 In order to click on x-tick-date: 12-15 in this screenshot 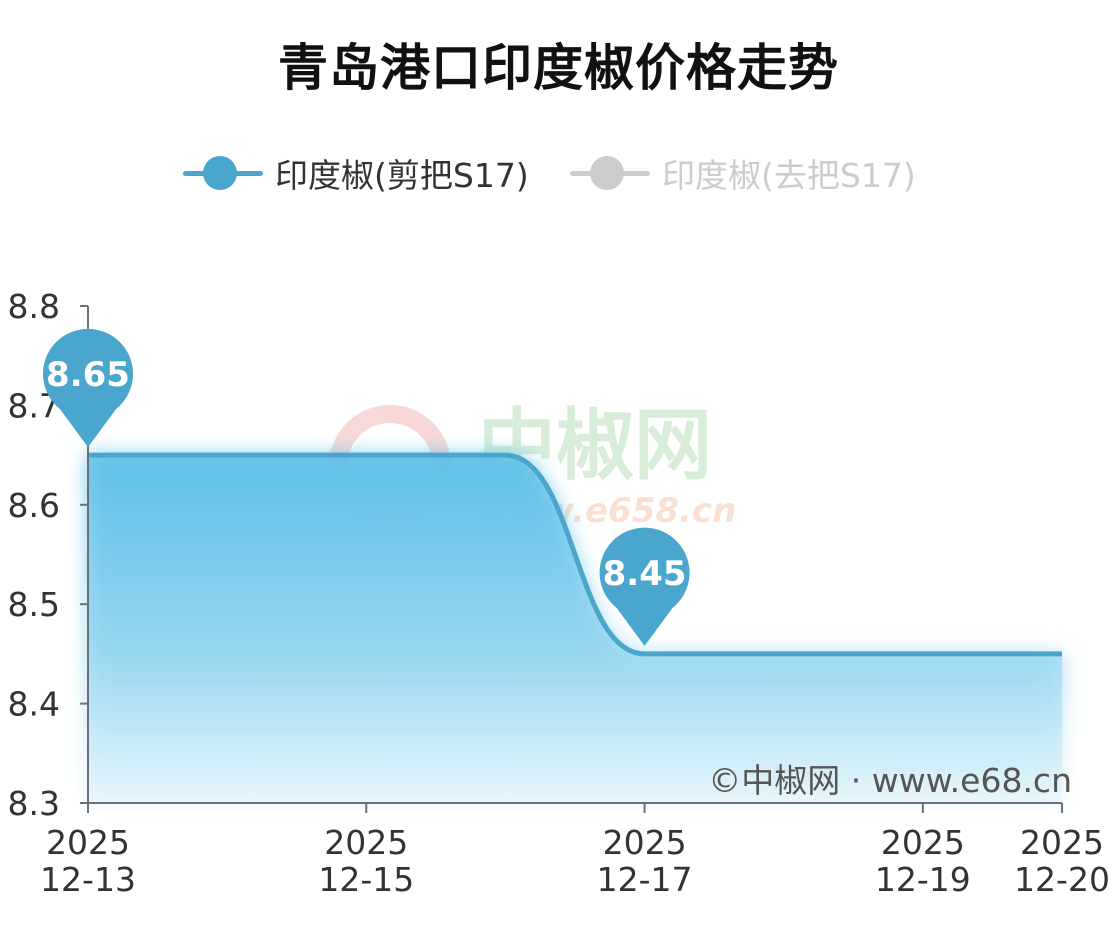, I will do `click(366, 879)`.